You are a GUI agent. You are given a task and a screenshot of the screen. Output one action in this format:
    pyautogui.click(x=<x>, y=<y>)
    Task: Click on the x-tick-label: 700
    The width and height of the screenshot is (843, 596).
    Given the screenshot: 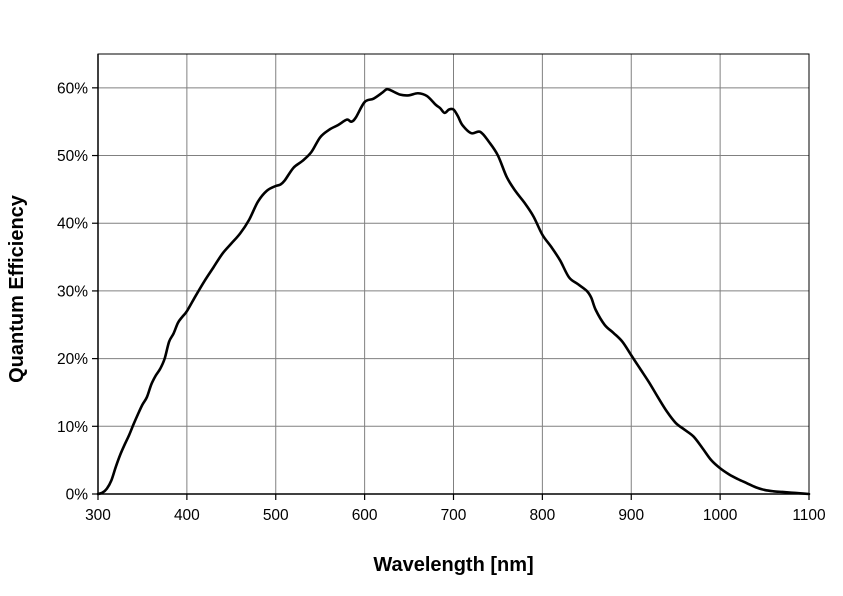 What is the action you would take?
    pyautogui.click(x=454, y=515)
    